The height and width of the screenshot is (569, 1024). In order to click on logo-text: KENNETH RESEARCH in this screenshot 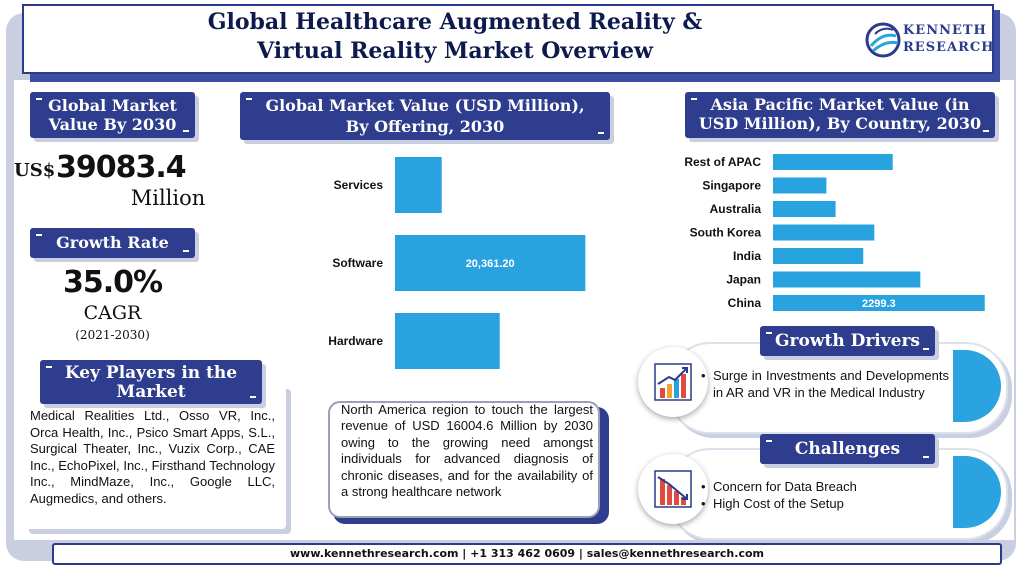, I will do `click(949, 39)`.